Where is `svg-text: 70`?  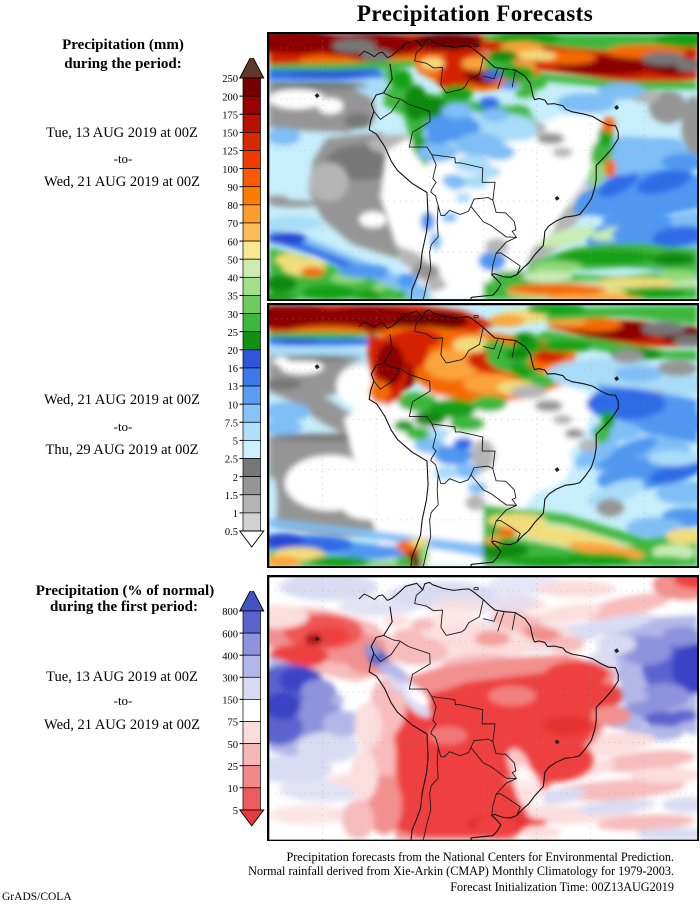
svg-text: 70 is located at coordinates (232, 224).